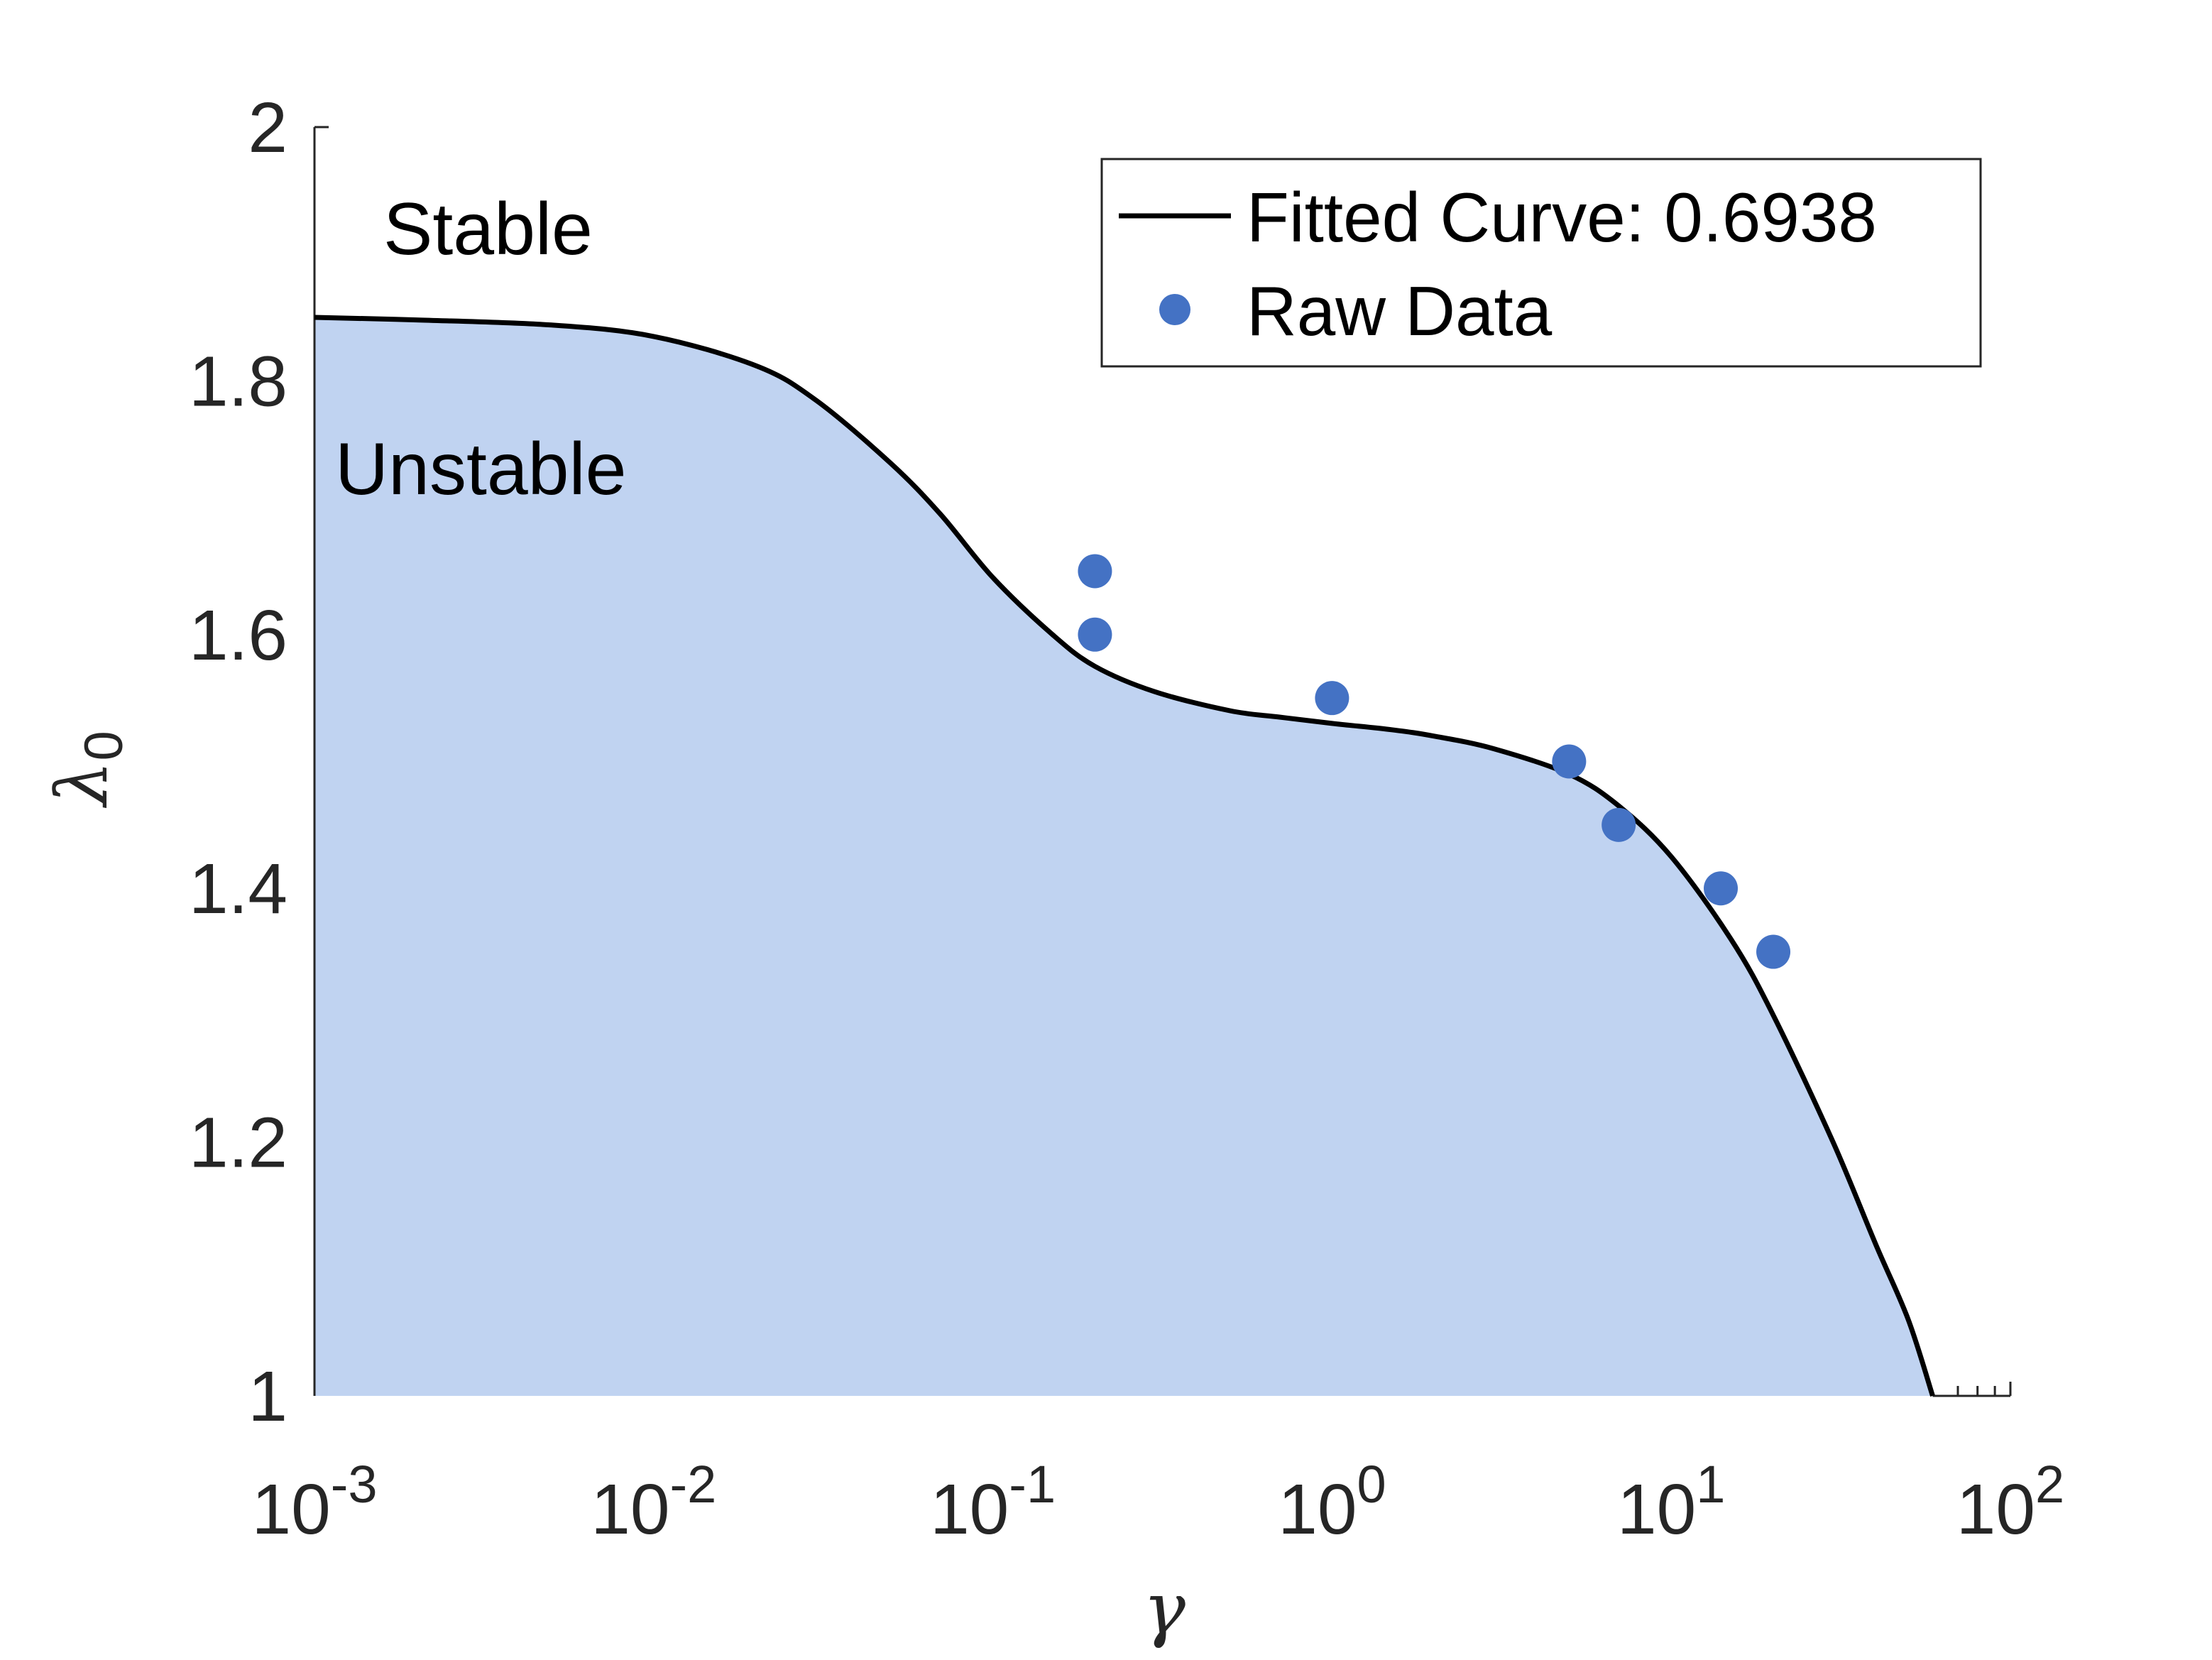 Image resolution: width=2212 pixels, height=1660 pixels. What do you see at coordinates (354, 1485) in the screenshot?
I see `x-tick-label-exponent: -3` at bounding box center [354, 1485].